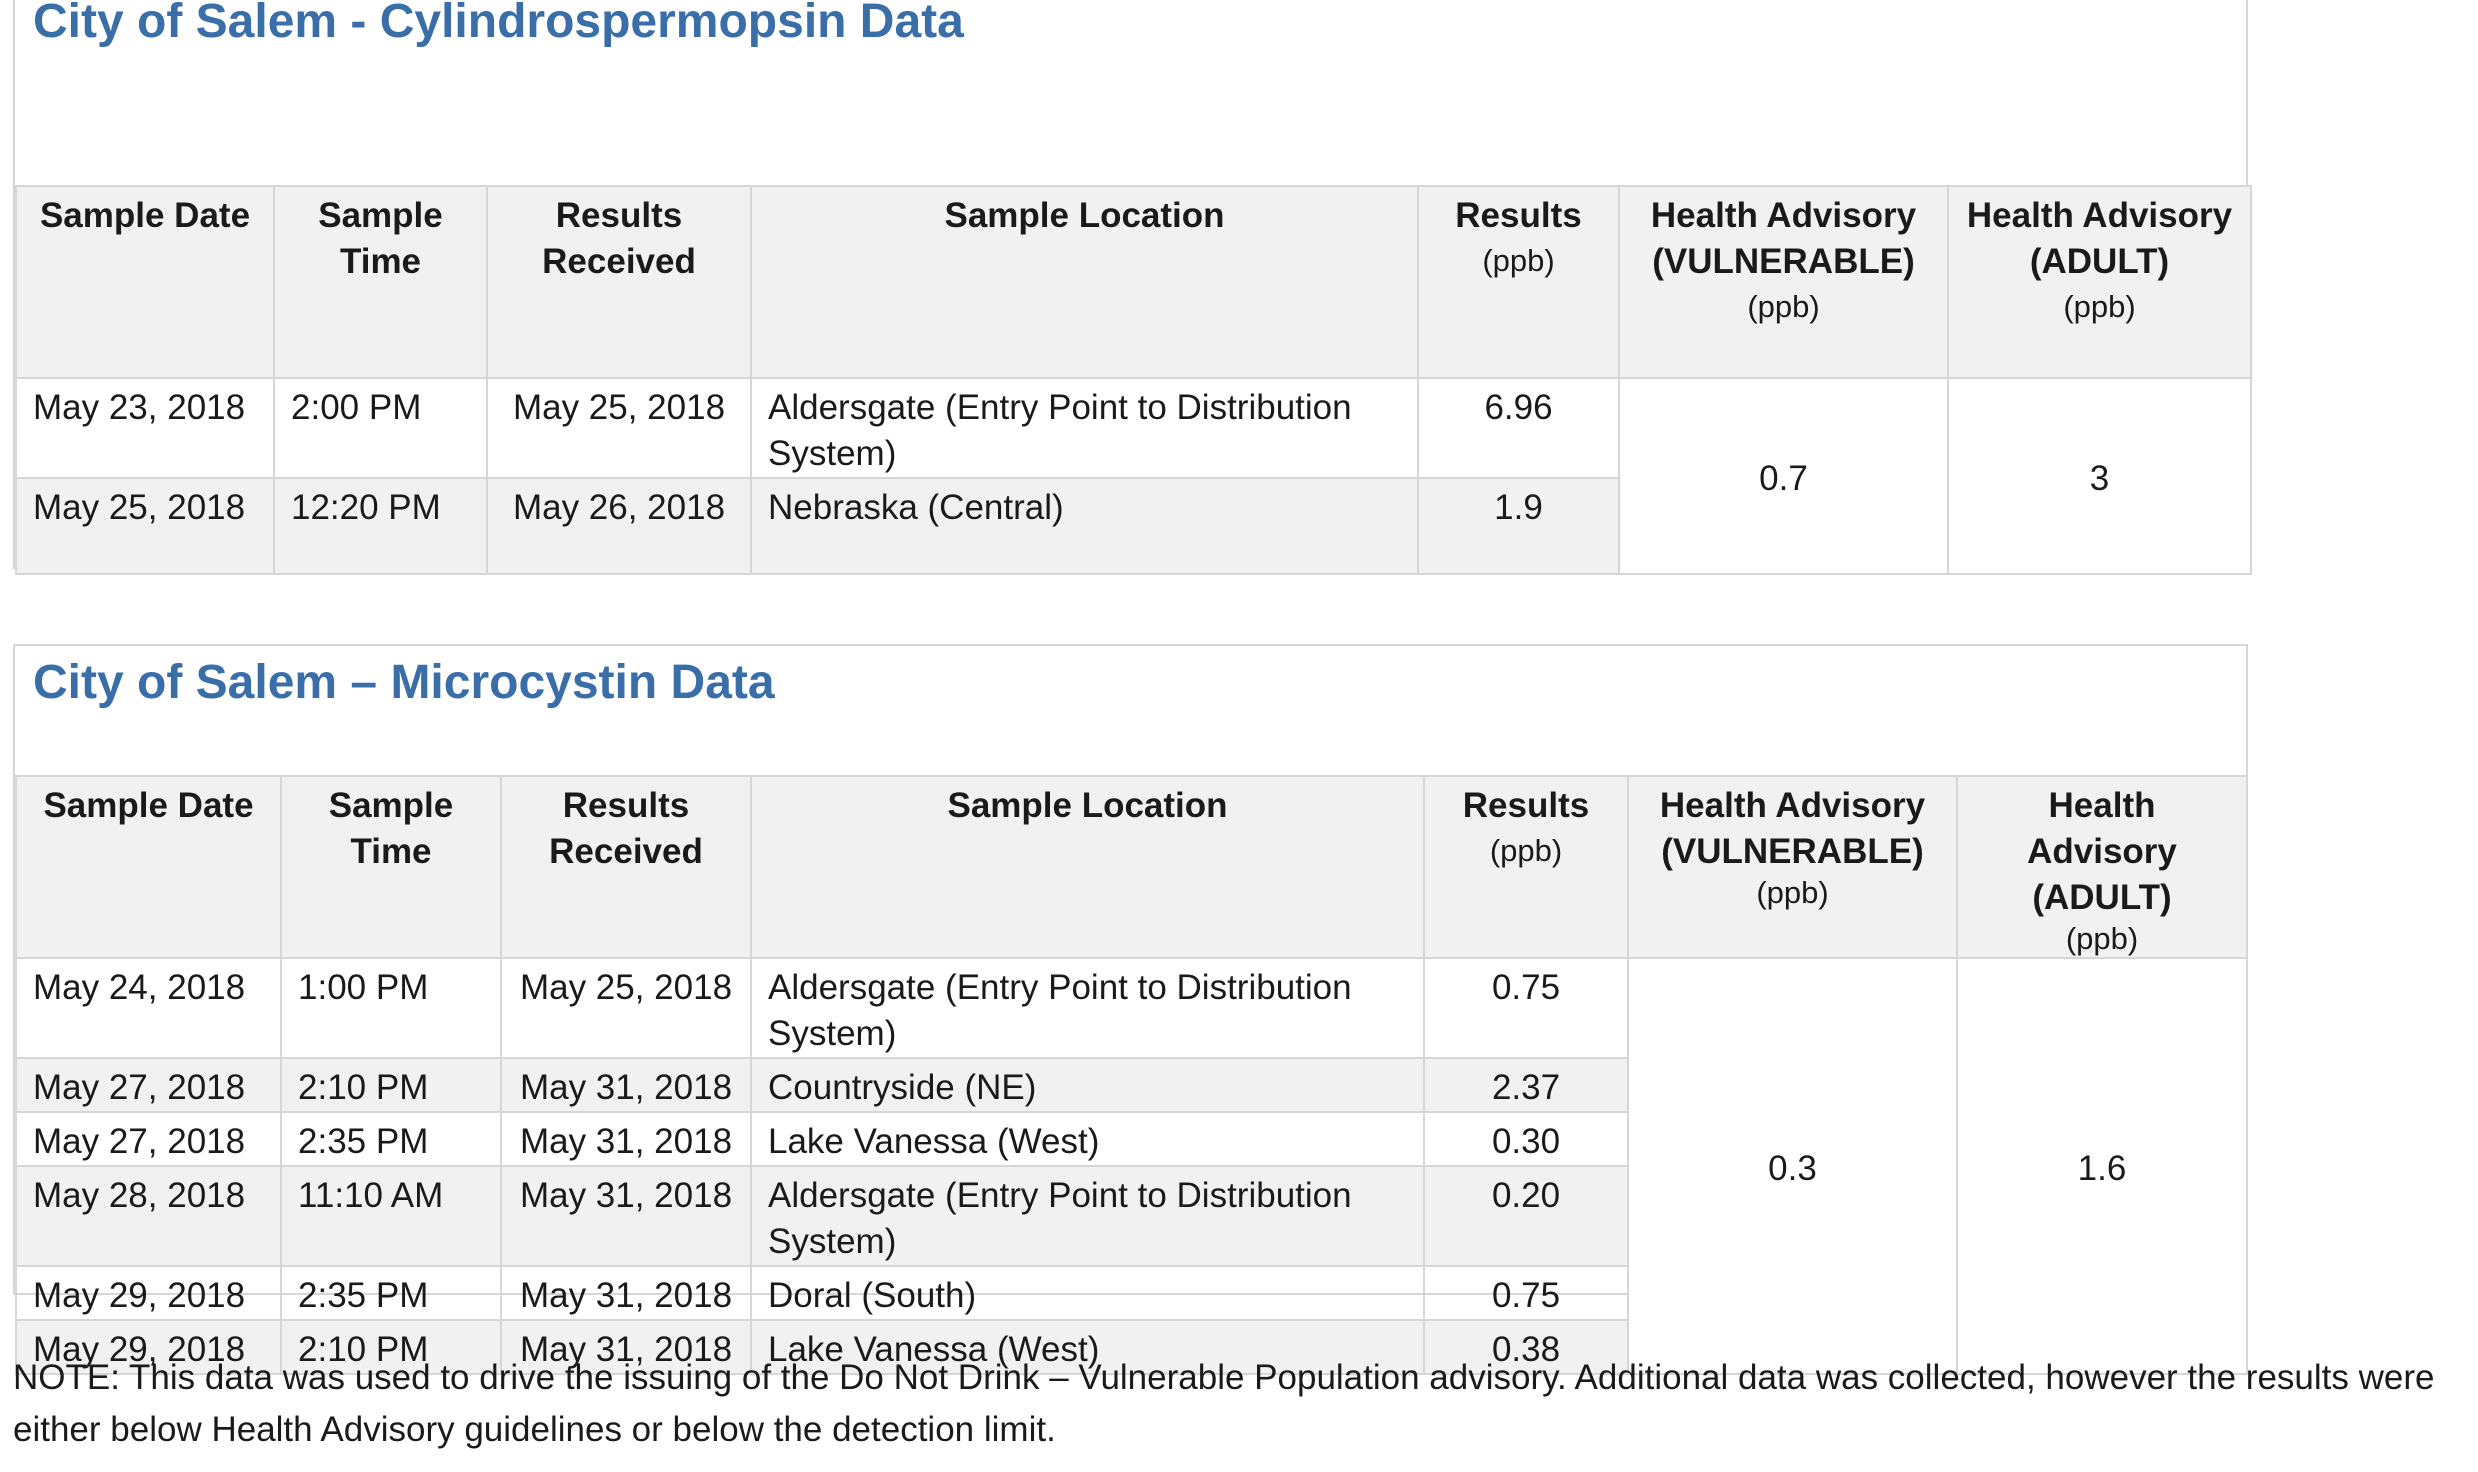  Describe the element at coordinates (1526, 1347) in the screenshot. I see `result-cell: 0.38` at that location.